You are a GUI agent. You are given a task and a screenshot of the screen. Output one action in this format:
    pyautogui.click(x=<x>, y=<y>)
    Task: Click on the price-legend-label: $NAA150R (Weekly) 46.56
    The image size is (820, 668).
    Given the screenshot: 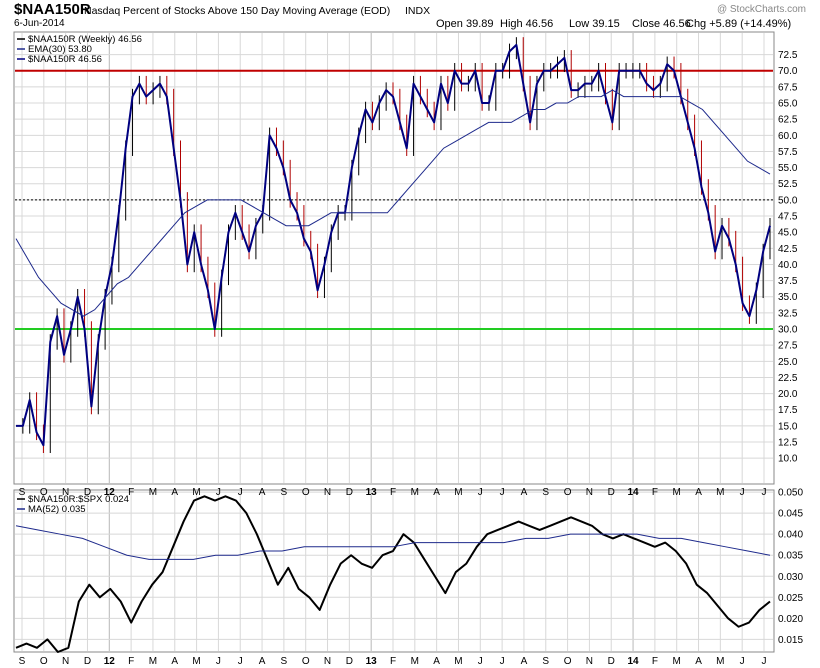 What is the action you would take?
    pyautogui.click(x=85, y=39)
    